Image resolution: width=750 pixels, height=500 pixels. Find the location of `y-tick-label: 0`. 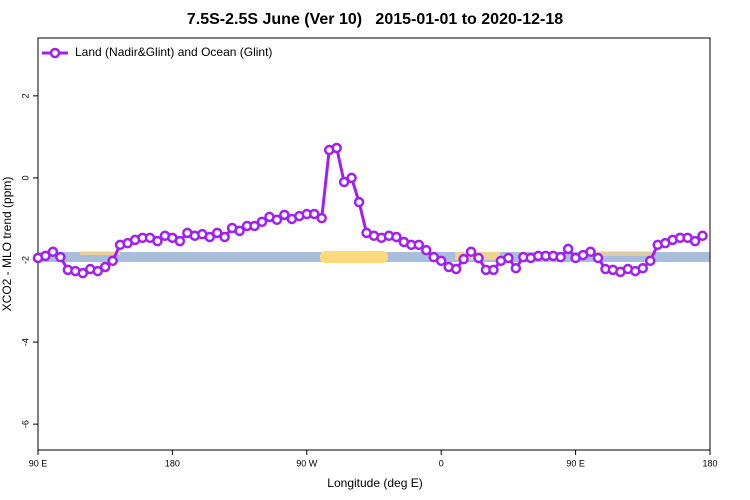

y-tick-label: 0 is located at coordinates (25, 177).